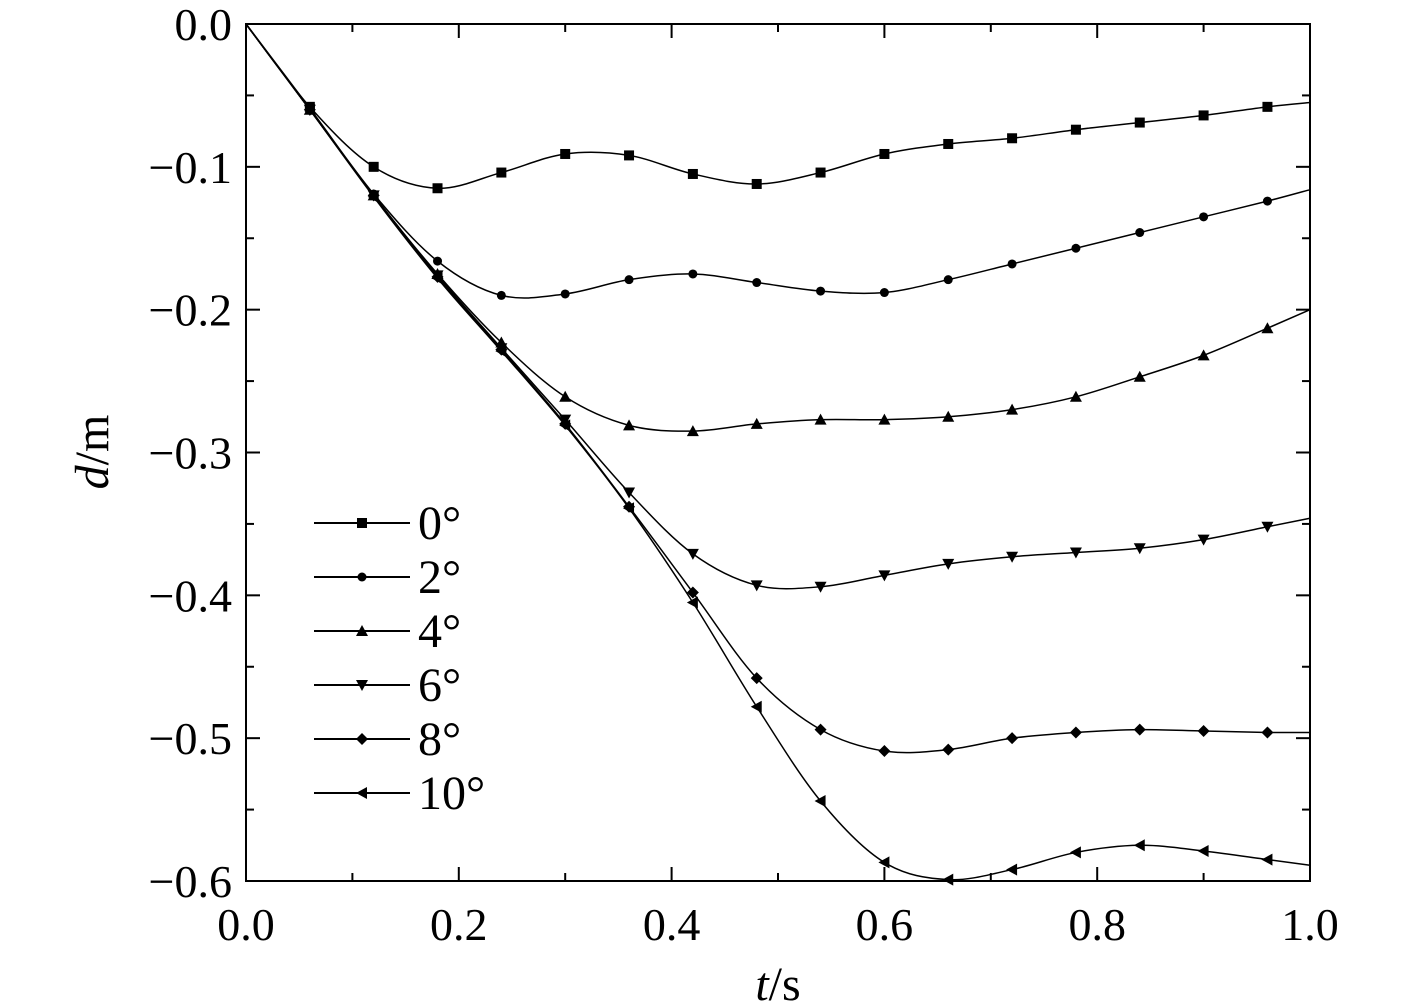 The height and width of the screenshot is (1002, 1417). Describe the element at coordinates (1310, 924) in the screenshot. I see `x-tick-label: 1.0` at that location.